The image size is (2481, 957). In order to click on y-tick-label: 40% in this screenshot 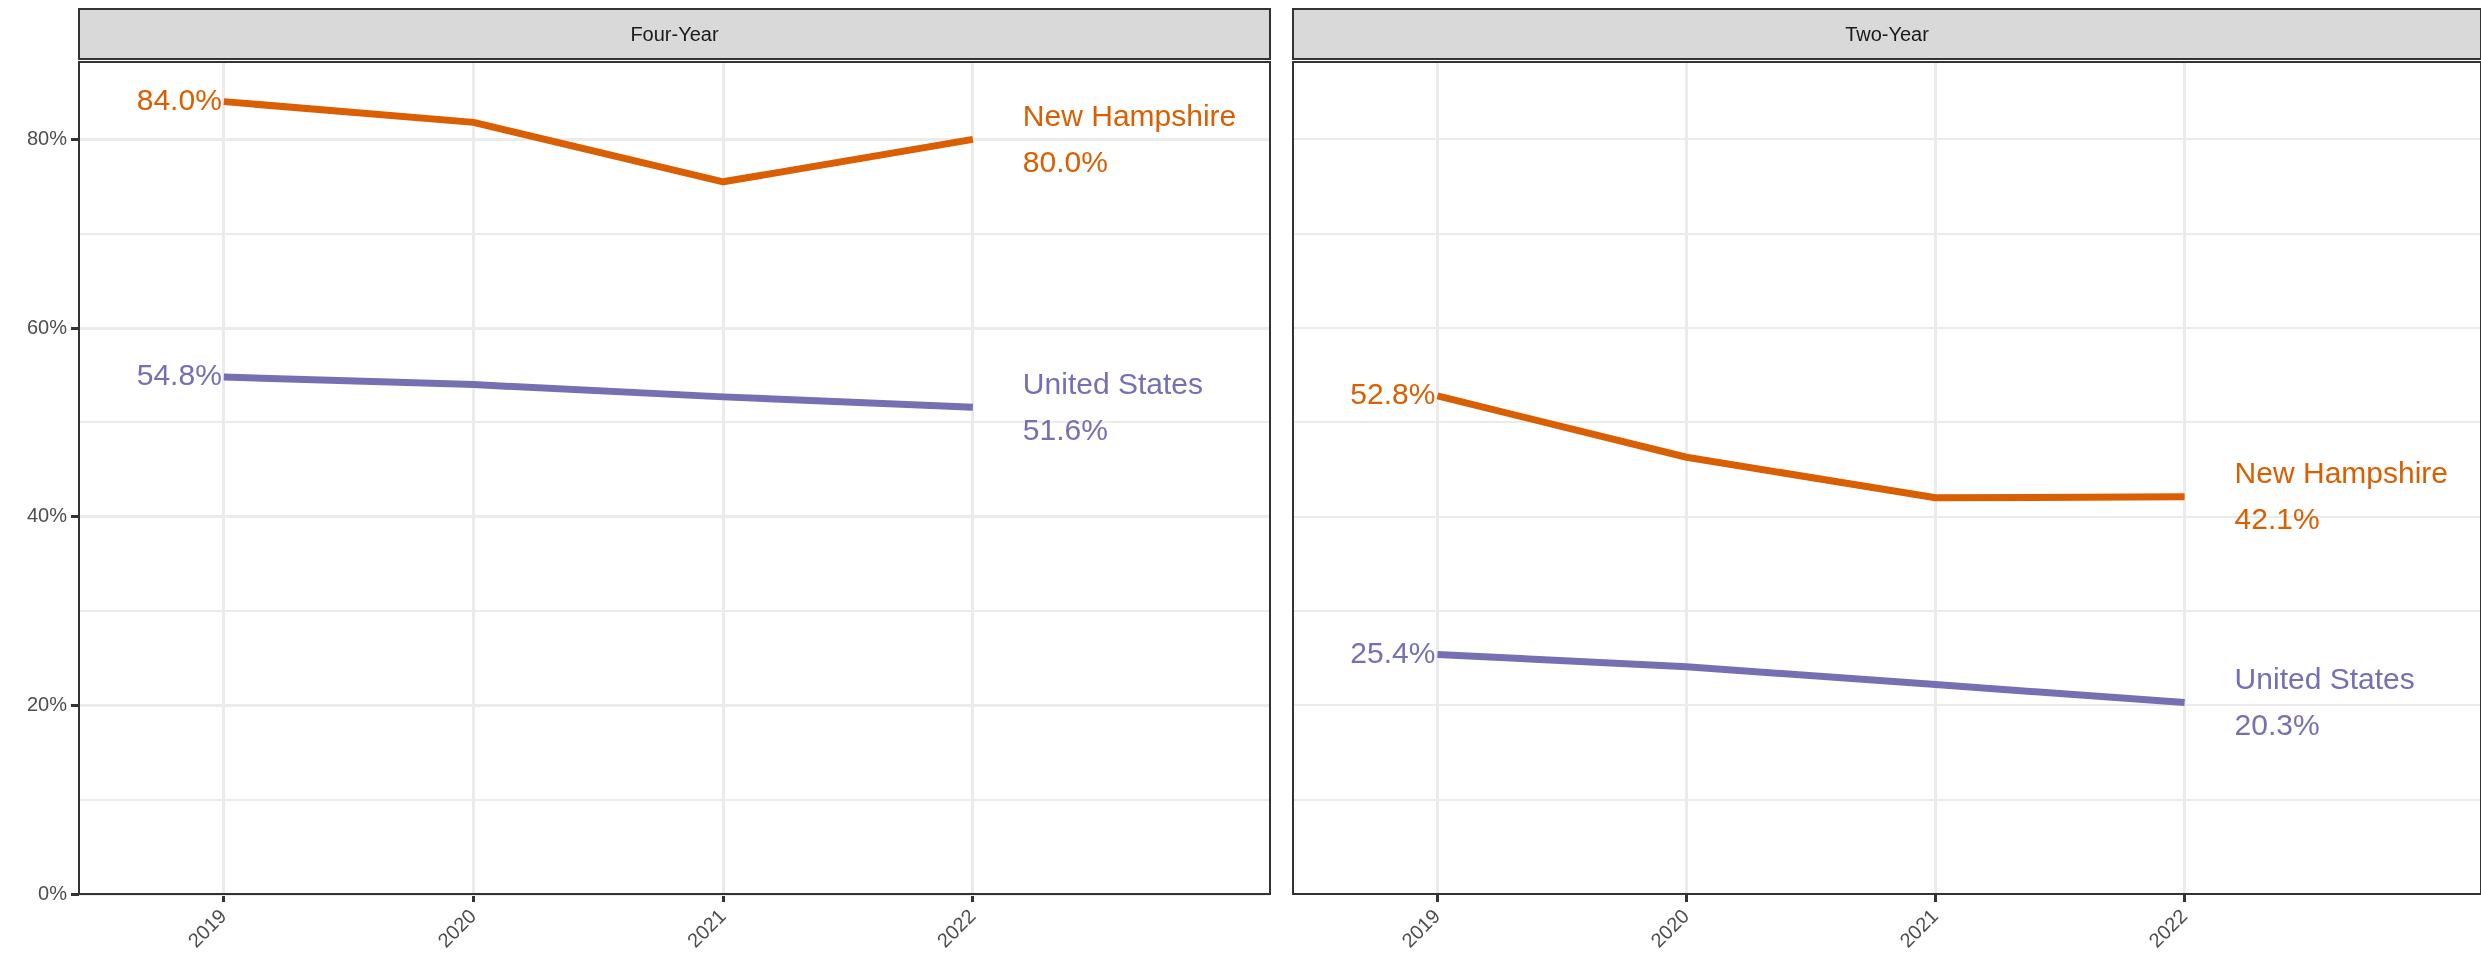, I will do `click(47, 515)`.